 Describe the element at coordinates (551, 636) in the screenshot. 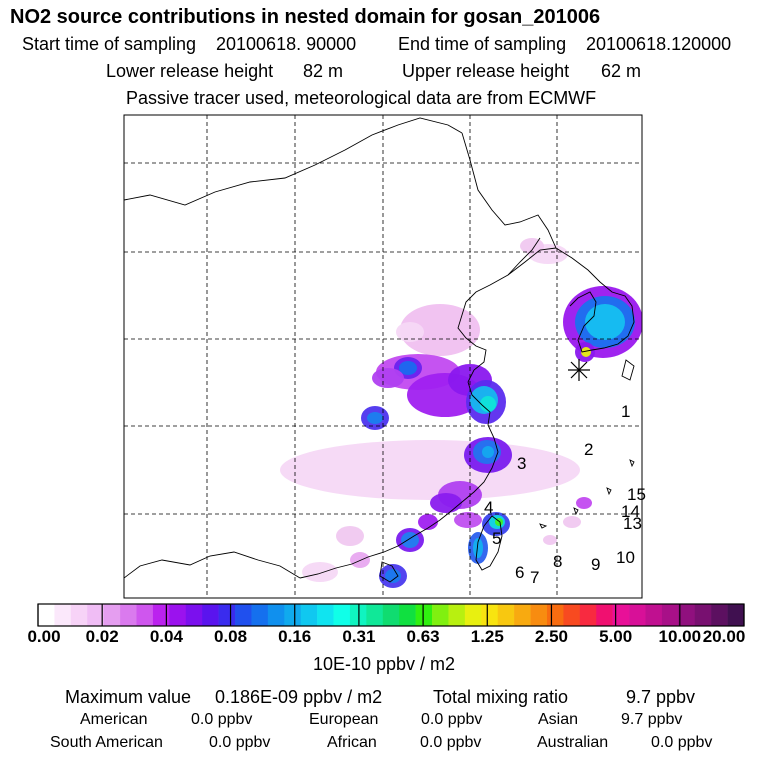

I see `colorbar-tick-label-9: 2.50` at that location.